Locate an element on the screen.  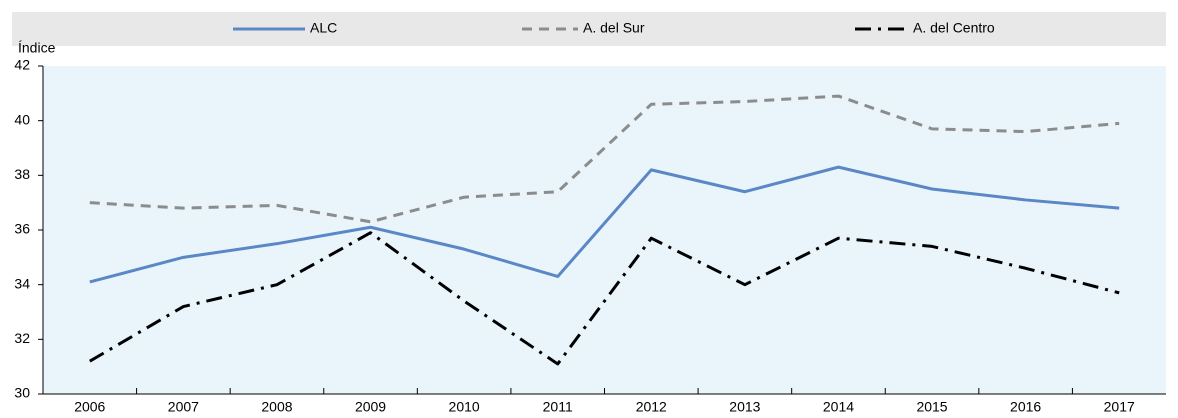
y-tick-label: 34 is located at coordinates (22, 283).